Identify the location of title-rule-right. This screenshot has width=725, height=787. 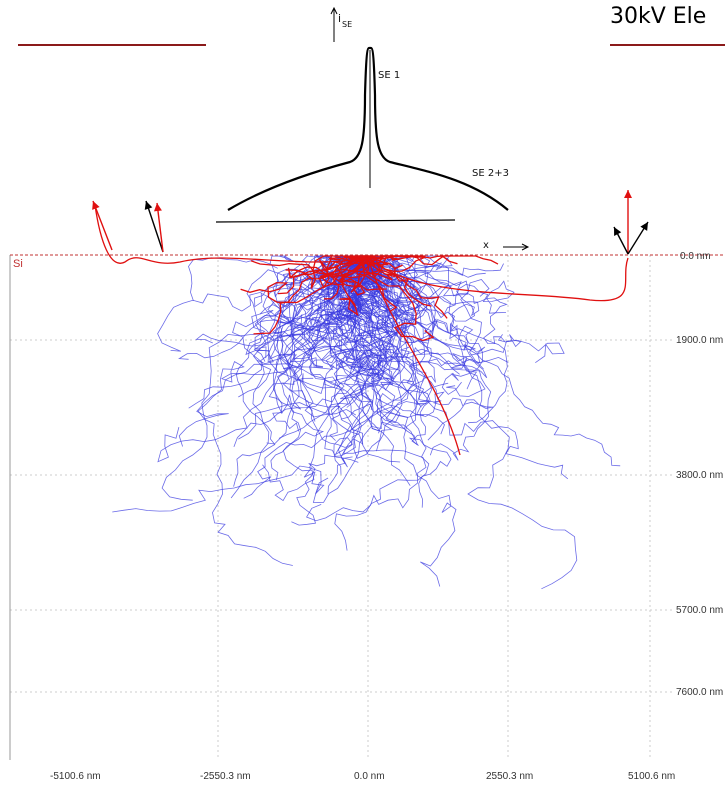
(667, 45).